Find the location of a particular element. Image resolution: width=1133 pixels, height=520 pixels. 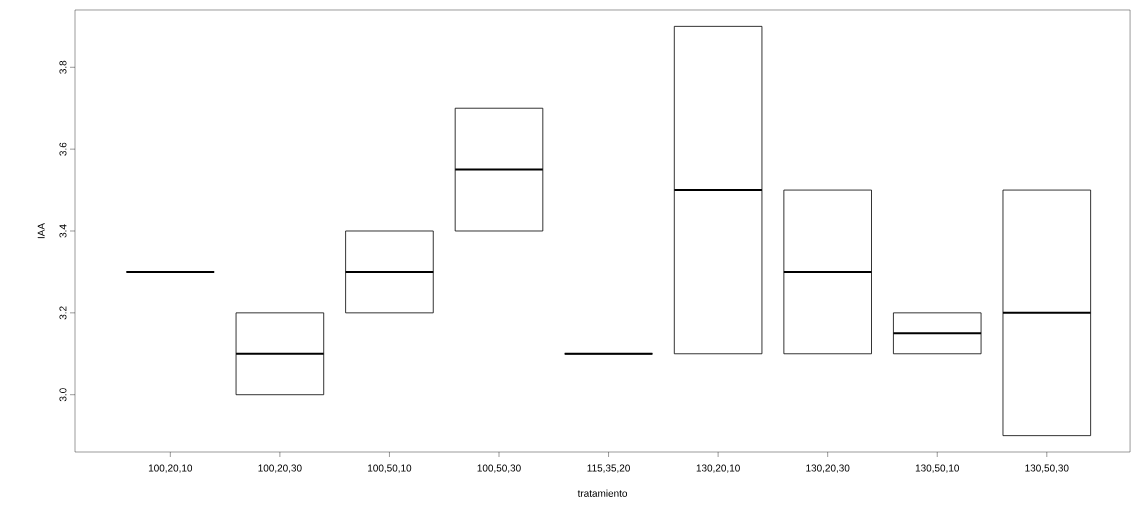

y-tick-label: 3.2 is located at coordinates (63, 313).